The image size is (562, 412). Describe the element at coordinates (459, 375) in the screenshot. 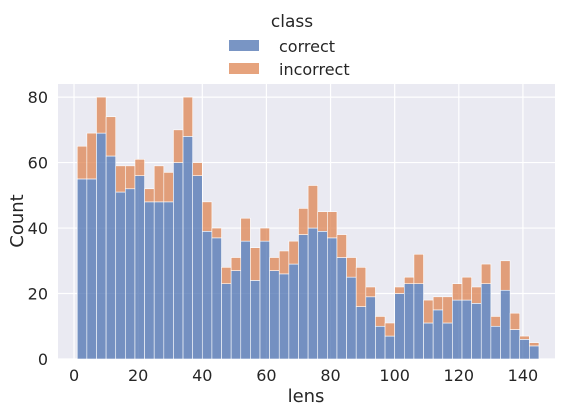

I see `x-tick-label: 120` at that location.